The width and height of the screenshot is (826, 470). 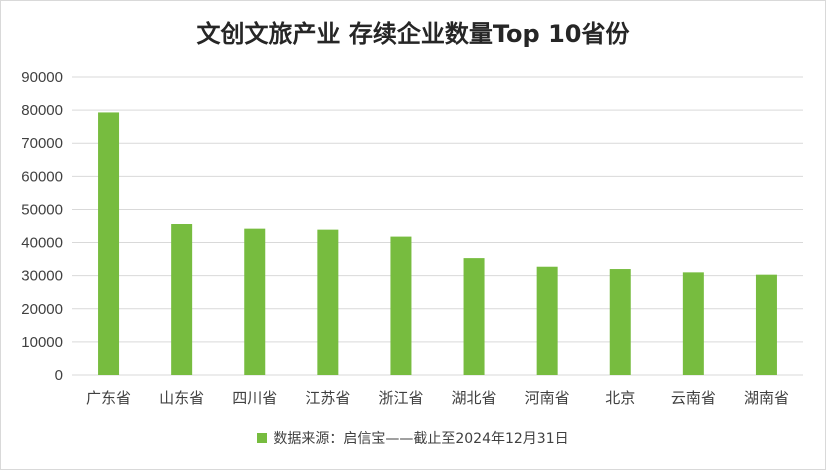 What do you see at coordinates (42, 110) in the screenshot?
I see `y-tick-label: 80000` at bounding box center [42, 110].